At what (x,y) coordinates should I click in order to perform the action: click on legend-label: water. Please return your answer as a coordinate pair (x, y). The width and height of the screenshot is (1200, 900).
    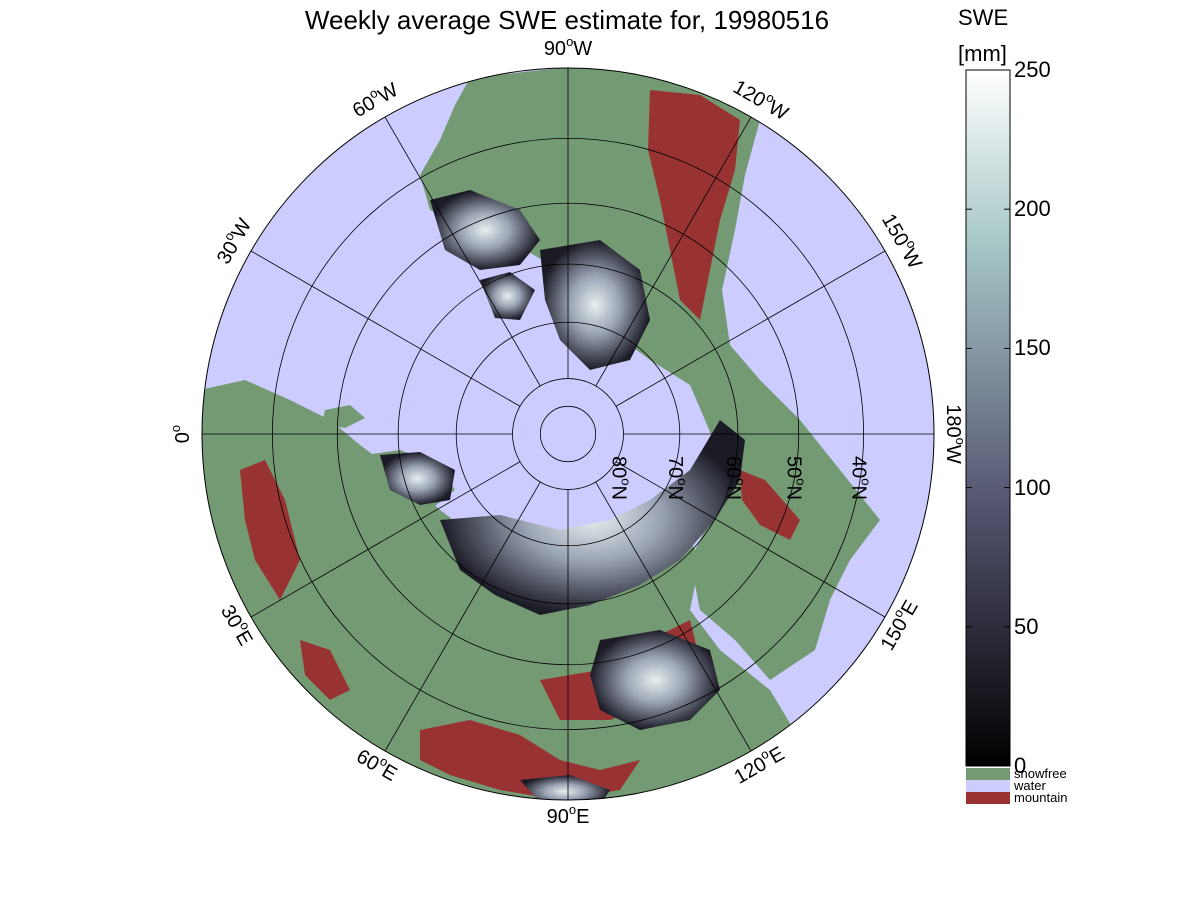
    Looking at the image, I should click on (1030, 785).